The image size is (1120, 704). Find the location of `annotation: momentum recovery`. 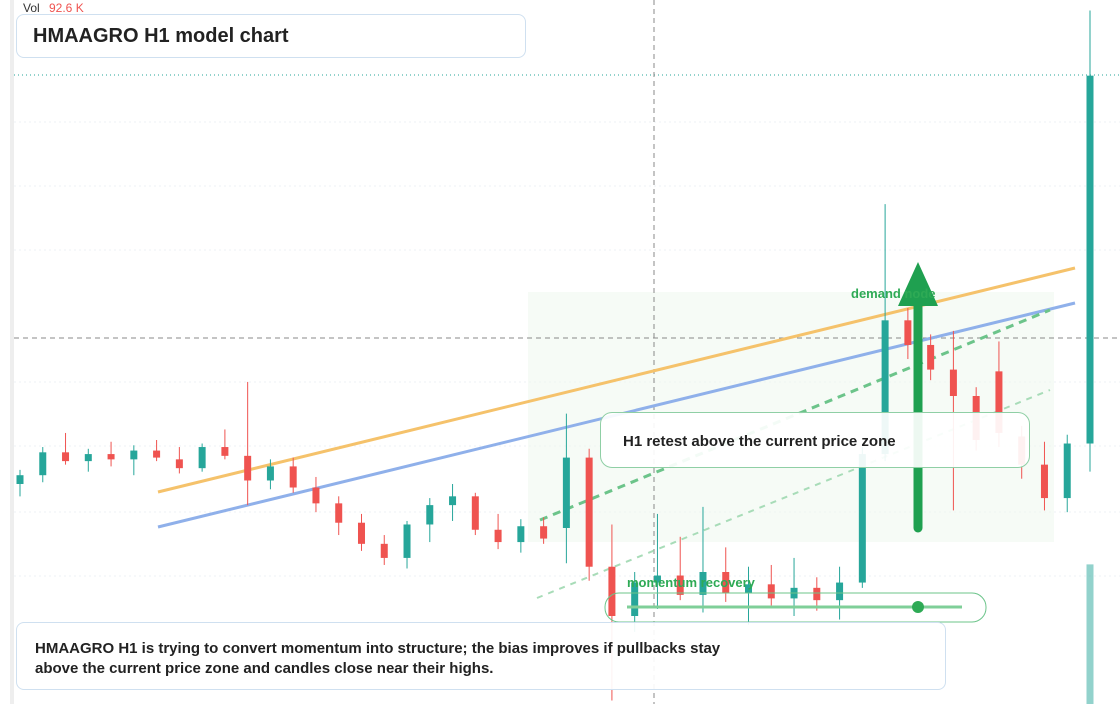

annotation: momentum recovery is located at coordinates (691, 582).